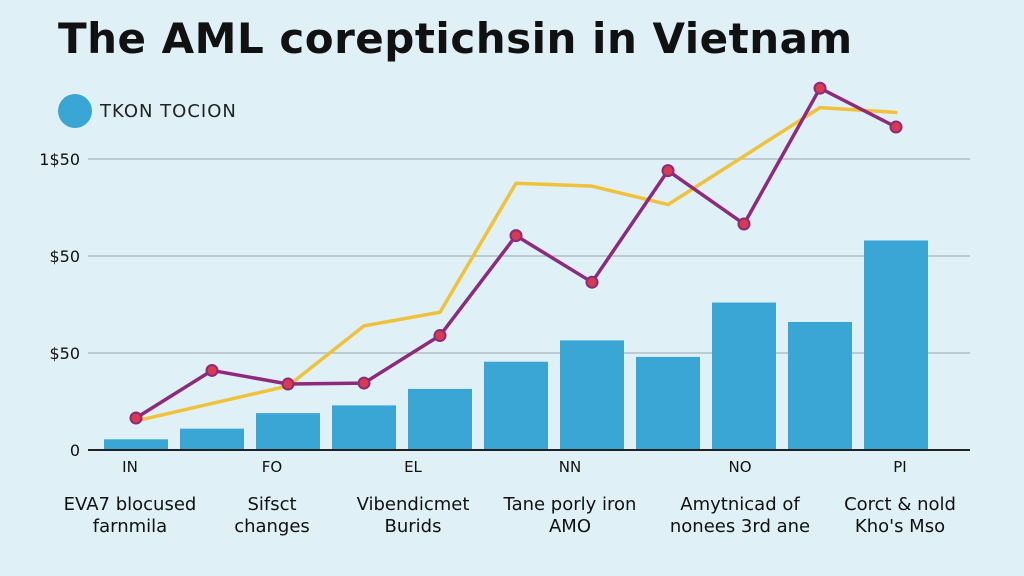  I want to click on legend: TKON TOCION, so click(147, 111).